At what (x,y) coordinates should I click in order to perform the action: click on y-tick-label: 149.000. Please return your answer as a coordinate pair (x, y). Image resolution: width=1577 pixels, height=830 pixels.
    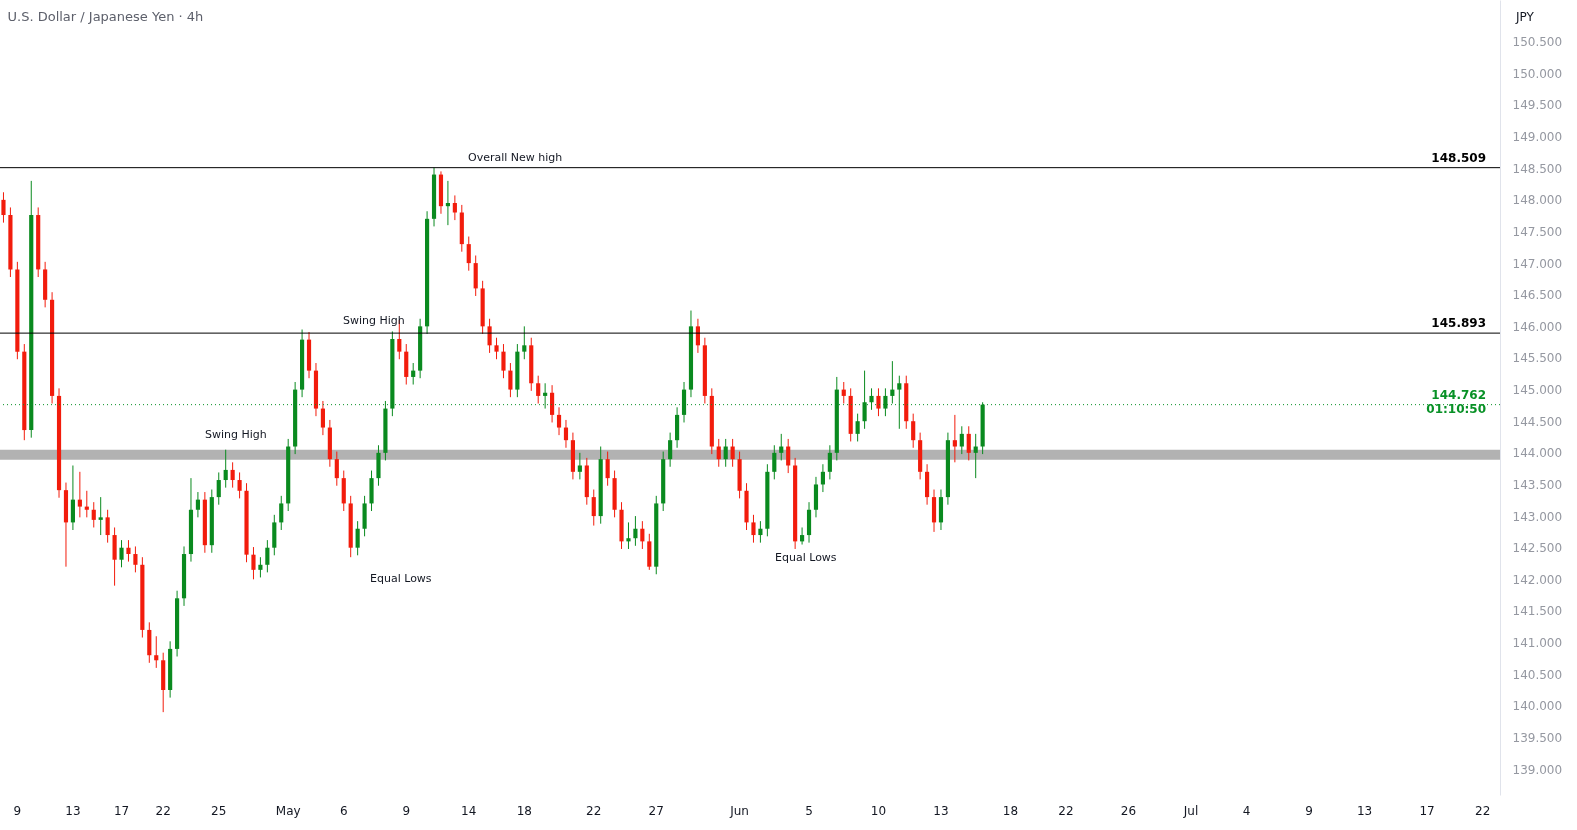
    Looking at the image, I should click on (1537, 137).